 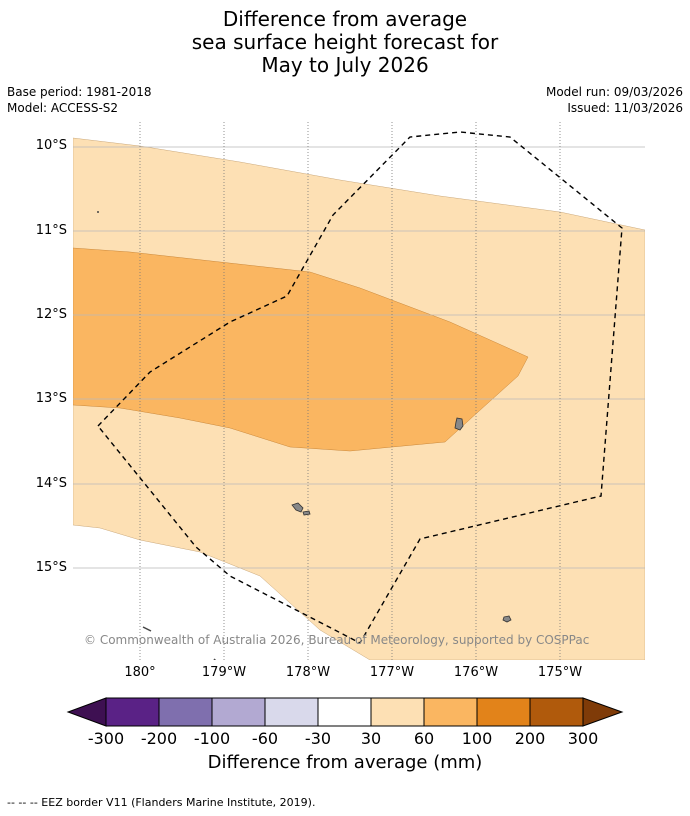 What do you see at coordinates (51, 314) in the screenshot?
I see `lat-label-12s: 12°S` at bounding box center [51, 314].